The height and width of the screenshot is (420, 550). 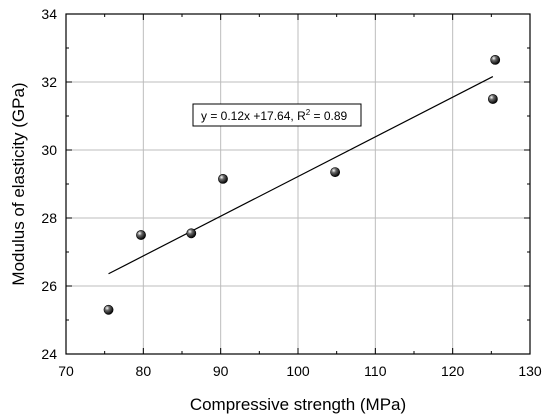 I want to click on x-tick-label: 130, so click(x=530, y=371).